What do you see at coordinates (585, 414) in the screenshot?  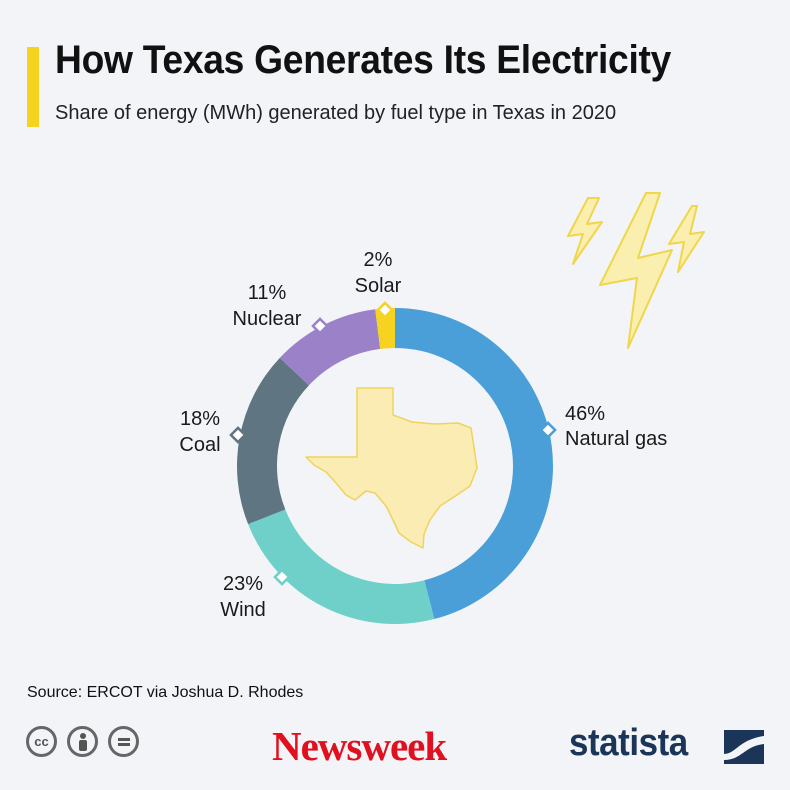 I see `slice-value-label: 46%` at bounding box center [585, 414].